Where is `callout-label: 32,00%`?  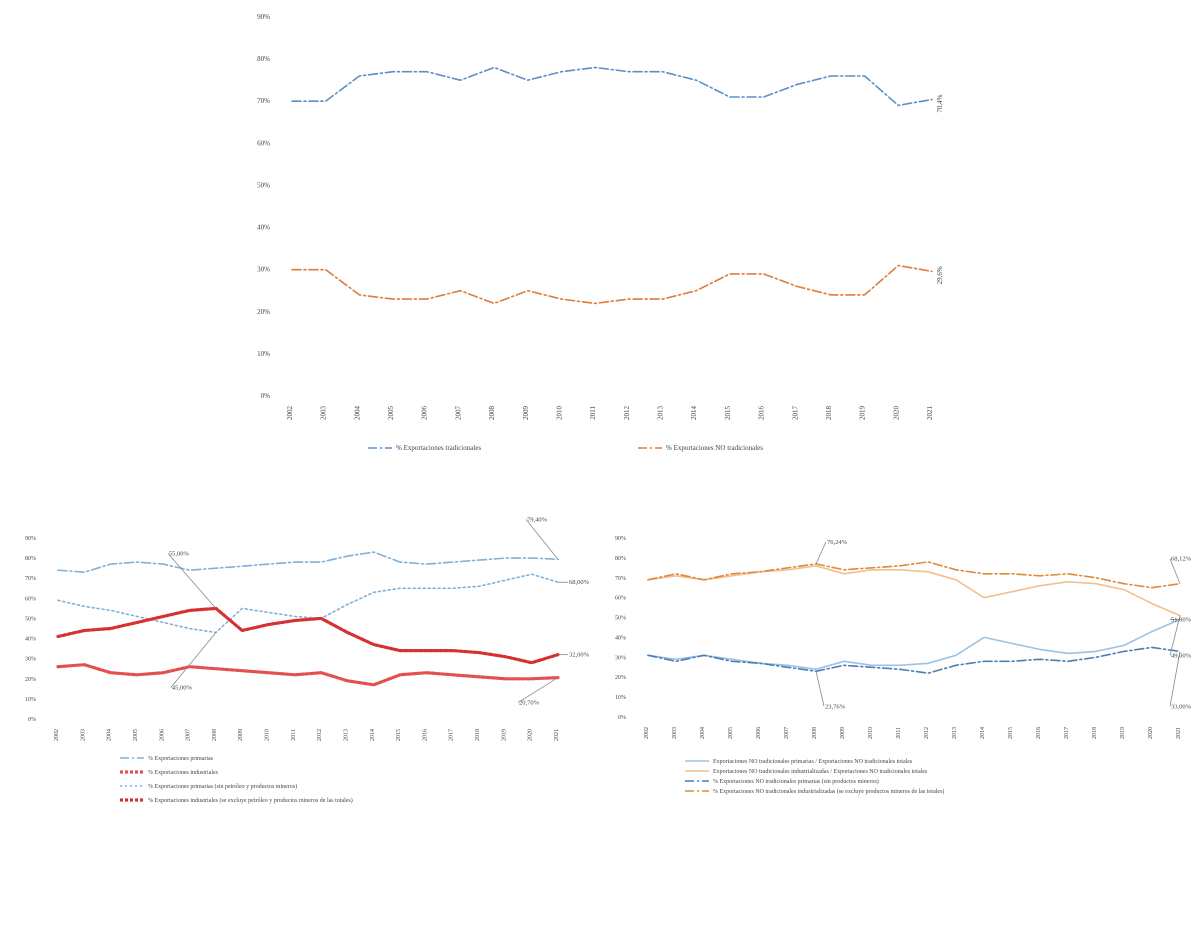 callout-label: 32,00% is located at coordinates (579, 655).